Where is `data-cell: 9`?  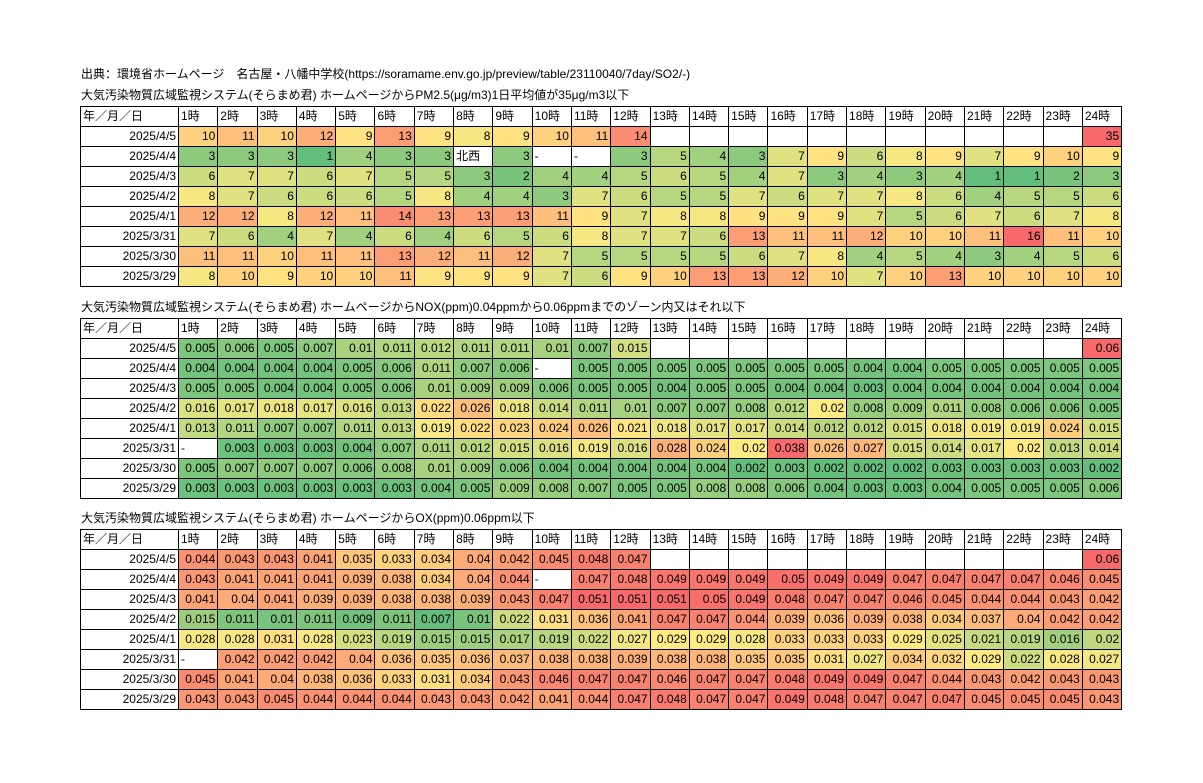
data-cell: 9 is located at coordinates (434, 136).